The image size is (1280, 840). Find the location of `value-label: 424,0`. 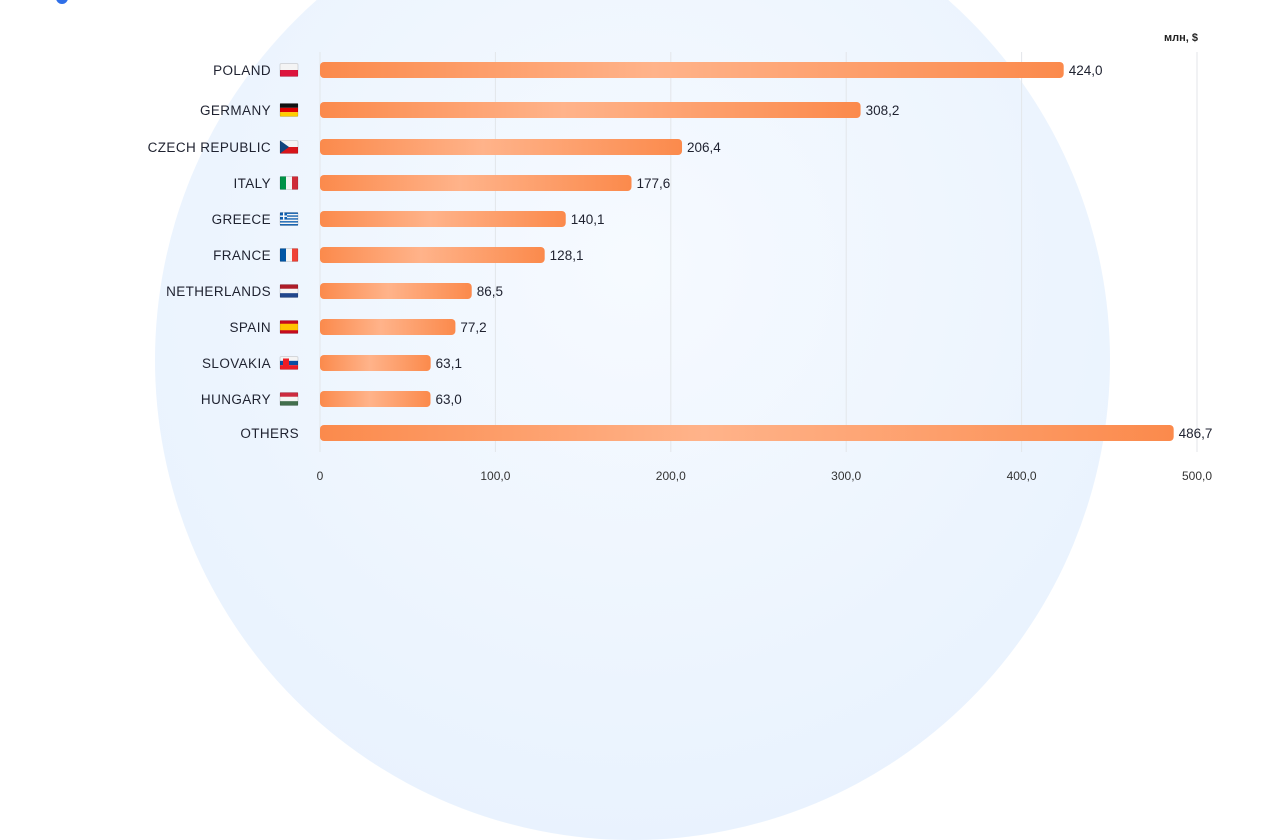

value-label: 424,0 is located at coordinates (1086, 70).